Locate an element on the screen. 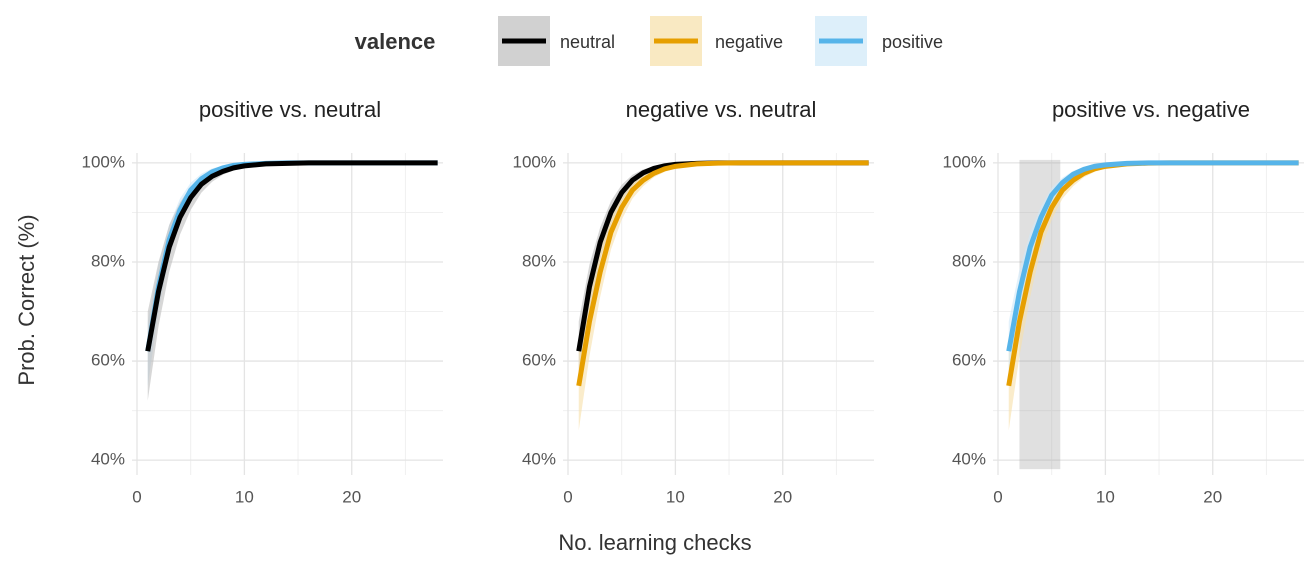  legend-label: neutral is located at coordinates (587, 42).